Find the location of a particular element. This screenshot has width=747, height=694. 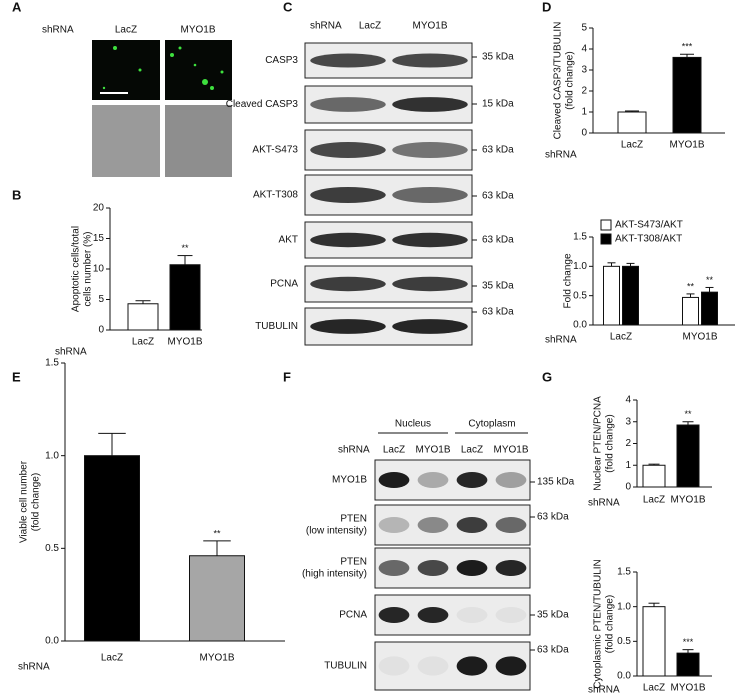

legend-label: AKT-T308/AKT is located at coordinates (648, 239).